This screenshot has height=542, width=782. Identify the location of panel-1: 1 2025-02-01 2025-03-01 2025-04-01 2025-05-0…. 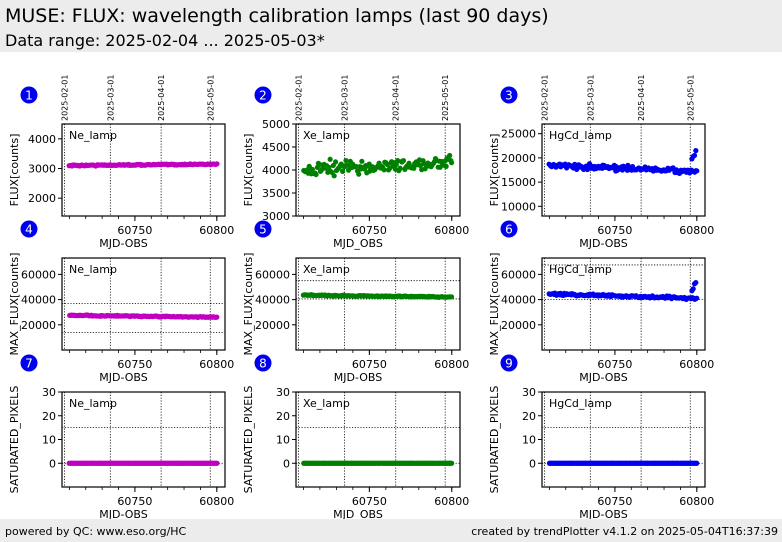
(121, 163).